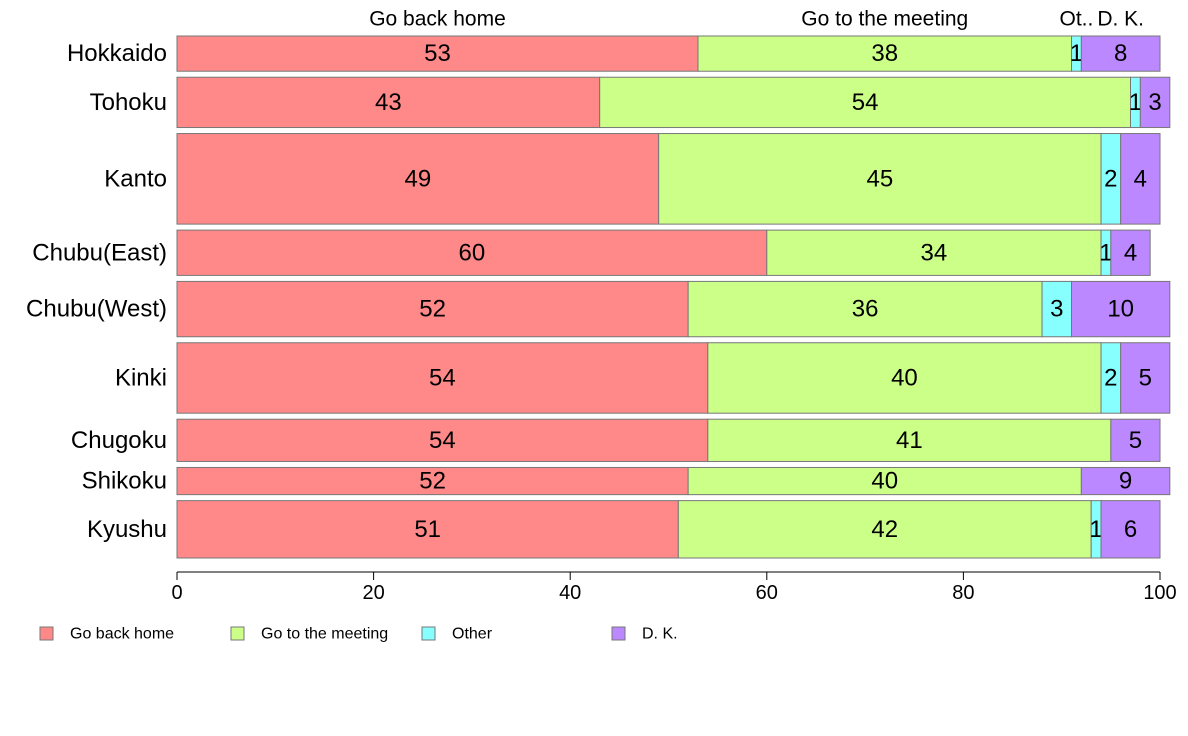 The image size is (1188, 736). I want to click on data-label: 38, so click(884, 53).